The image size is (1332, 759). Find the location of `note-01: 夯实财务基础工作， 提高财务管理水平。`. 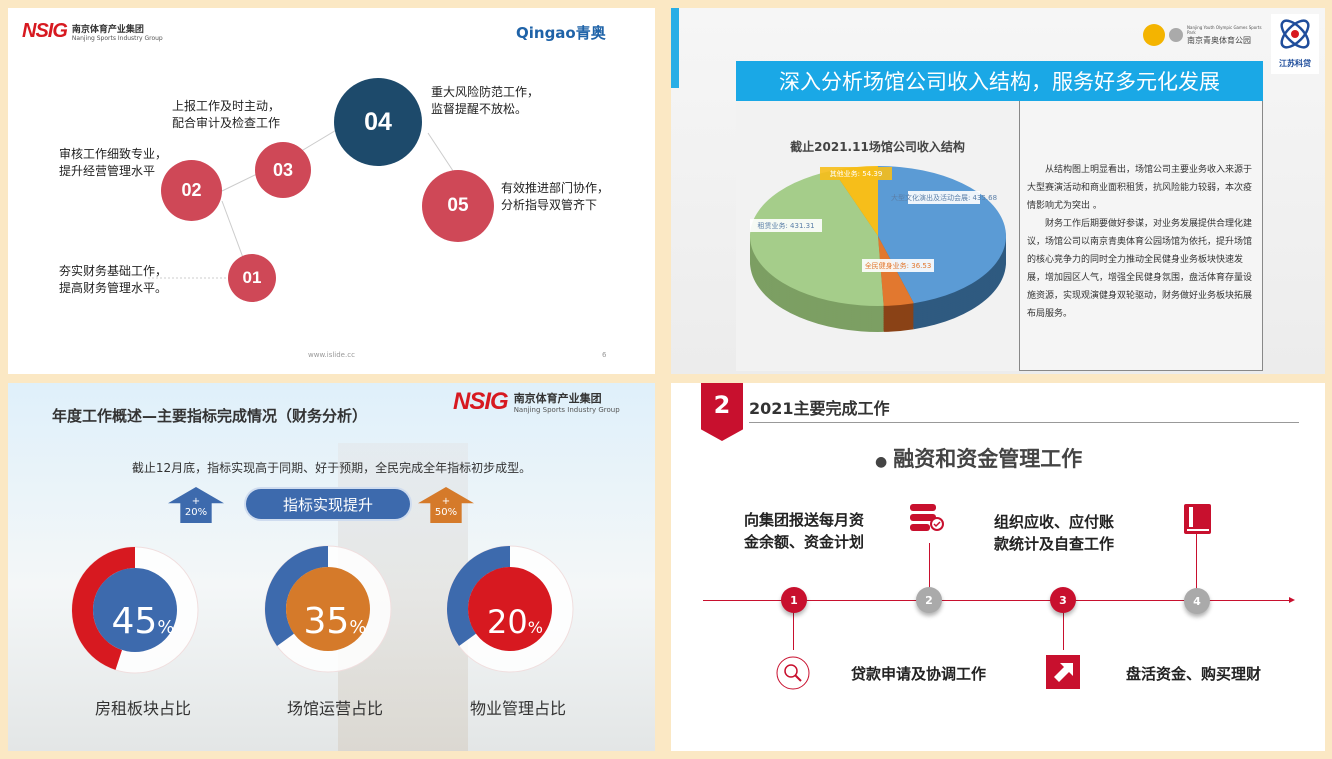

note-01: 夯实财务基础工作， 提高财务管理水平。 is located at coordinates (113, 279).